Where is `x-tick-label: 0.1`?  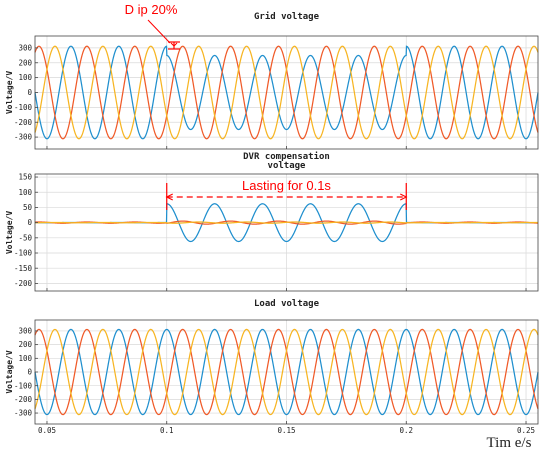
x-tick-label: 0.1 is located at coordinates (167, 430).